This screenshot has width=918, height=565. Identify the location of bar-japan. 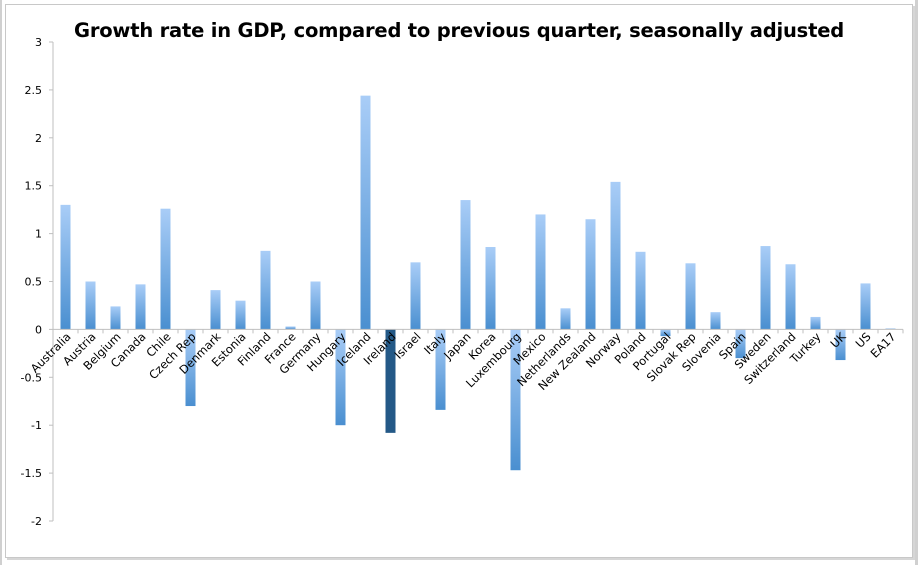
(465, 265).